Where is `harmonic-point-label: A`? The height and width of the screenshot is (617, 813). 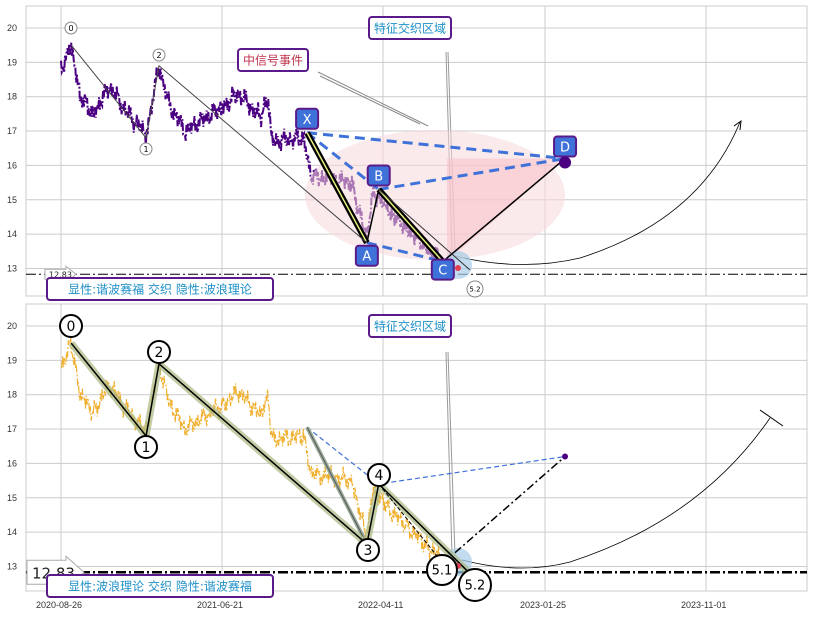
harmonic-point-label: A is located at coordinates (366, 257).